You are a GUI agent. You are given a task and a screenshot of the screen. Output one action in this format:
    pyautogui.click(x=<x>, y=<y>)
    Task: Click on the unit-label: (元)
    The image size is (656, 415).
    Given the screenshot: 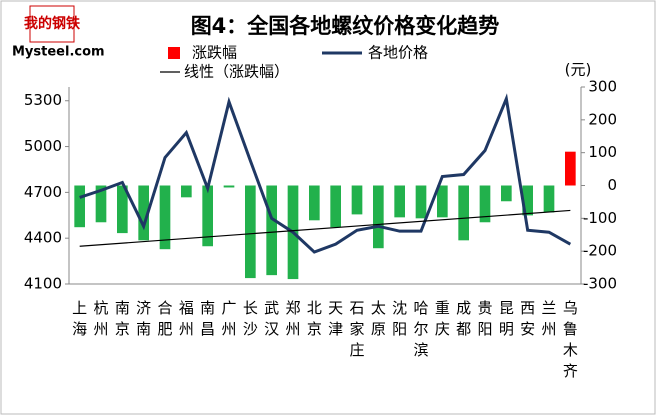 What is the action you would take?
    pyautogui.click(x=578, y=70)
    